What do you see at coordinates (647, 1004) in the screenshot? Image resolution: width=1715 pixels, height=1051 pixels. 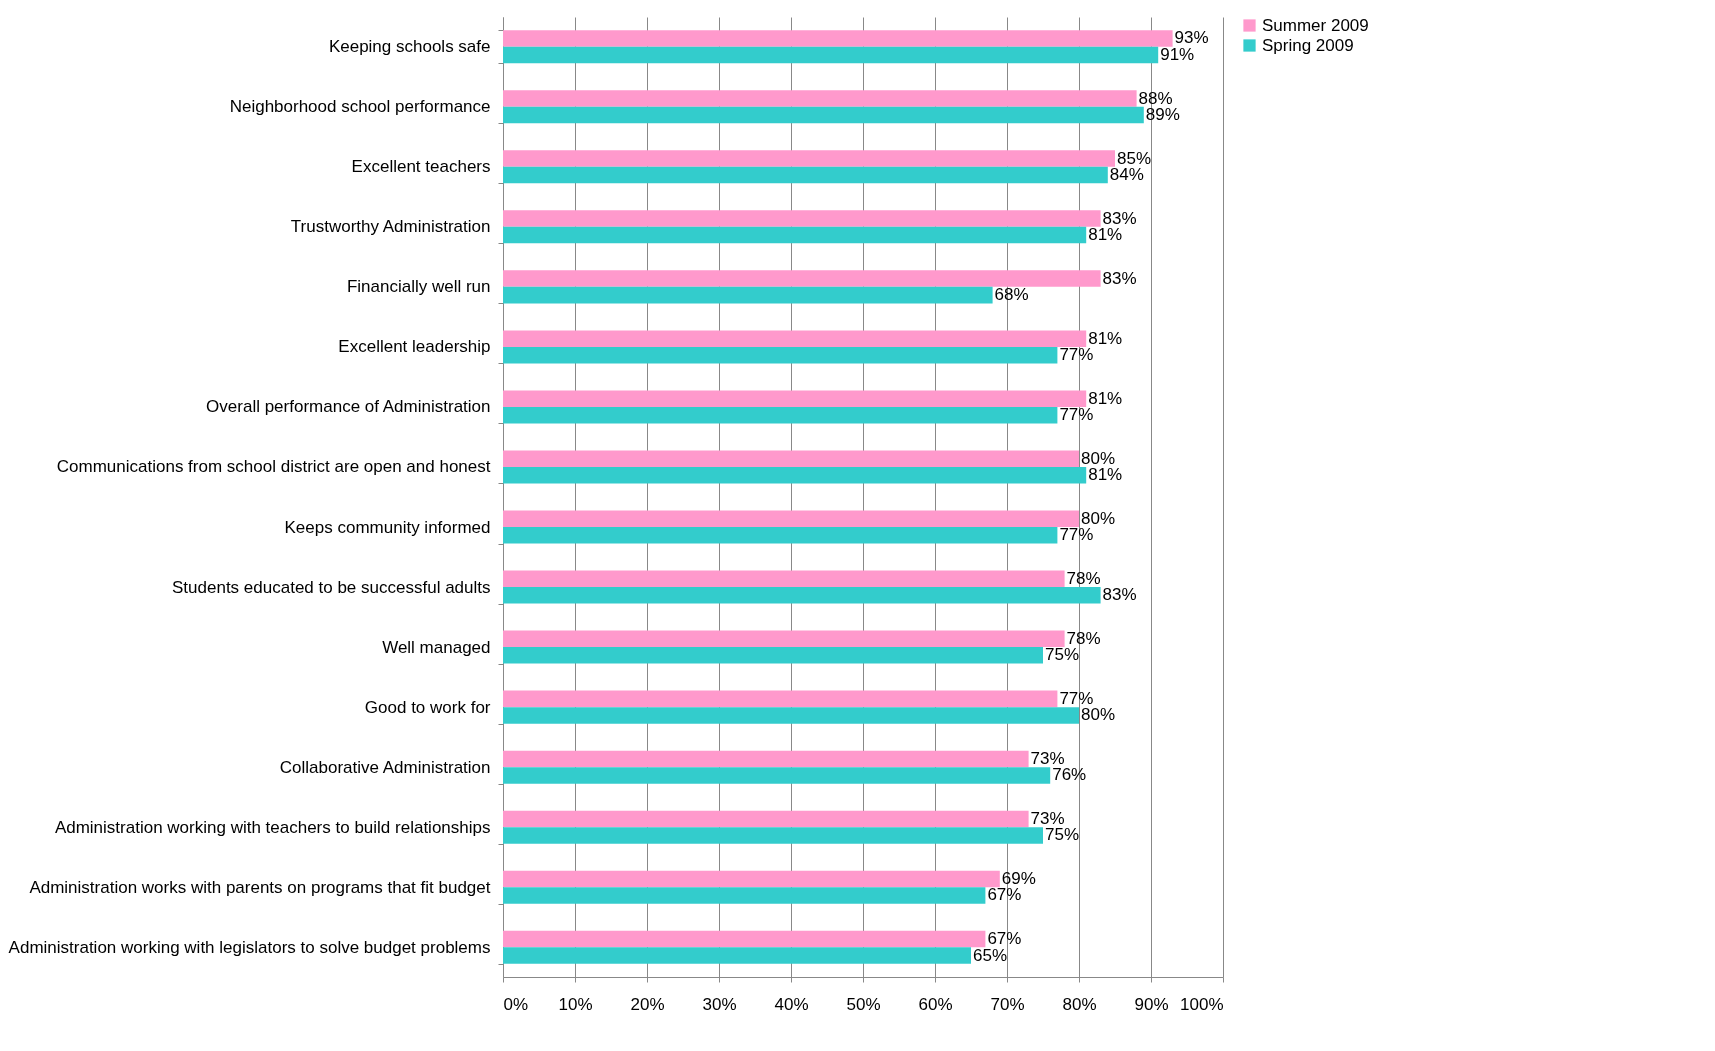 I see `x-tick-label: 20%` at bounding box center [647, 1004].